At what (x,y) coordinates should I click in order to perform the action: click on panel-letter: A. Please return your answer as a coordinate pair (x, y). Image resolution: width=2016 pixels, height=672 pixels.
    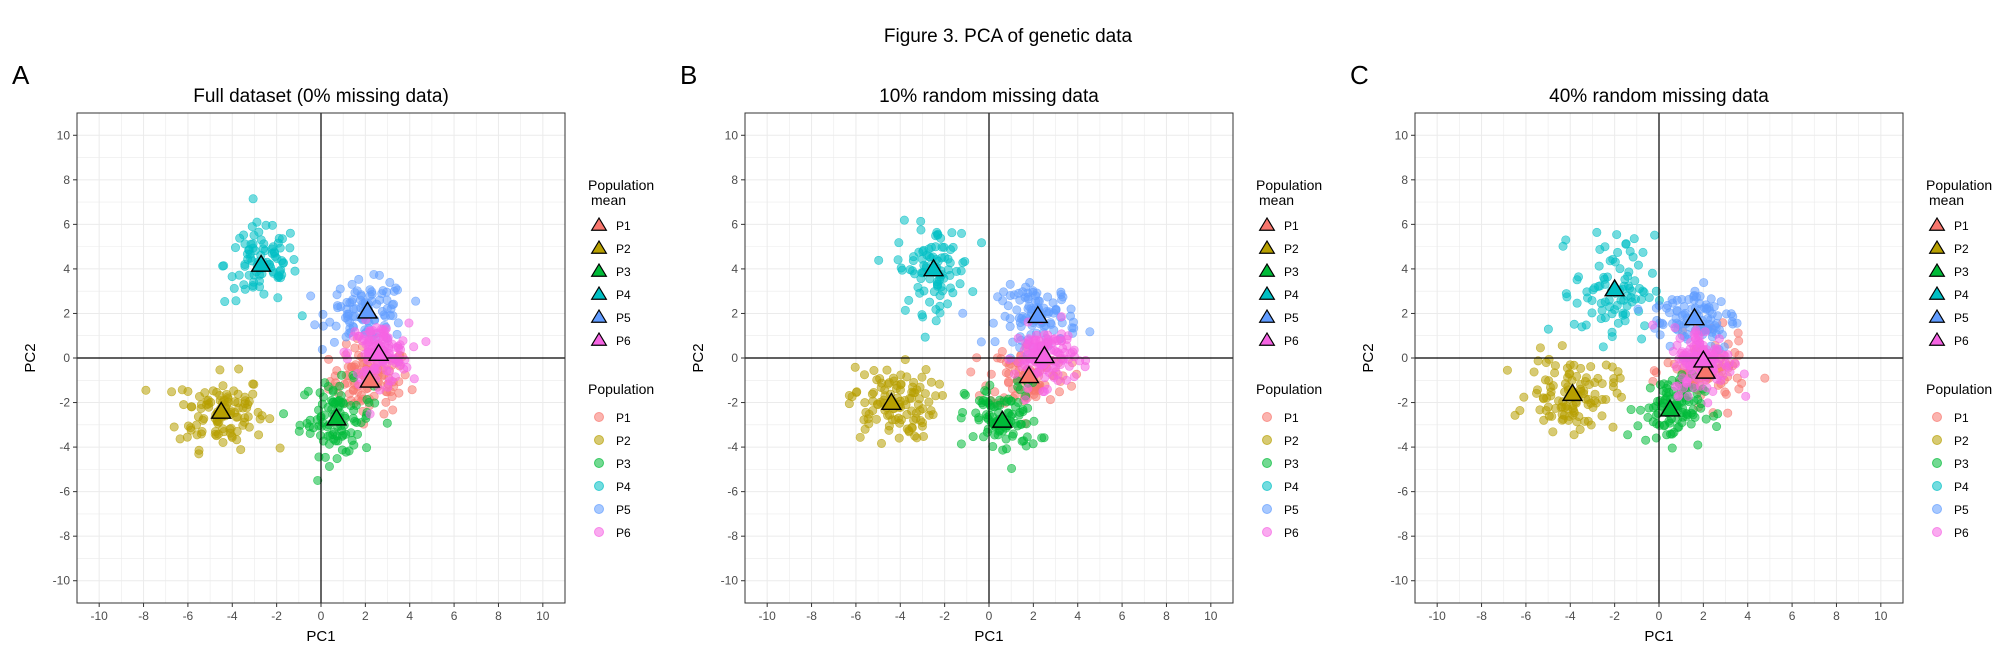
    Looking at the image, I should click on (21, 75).